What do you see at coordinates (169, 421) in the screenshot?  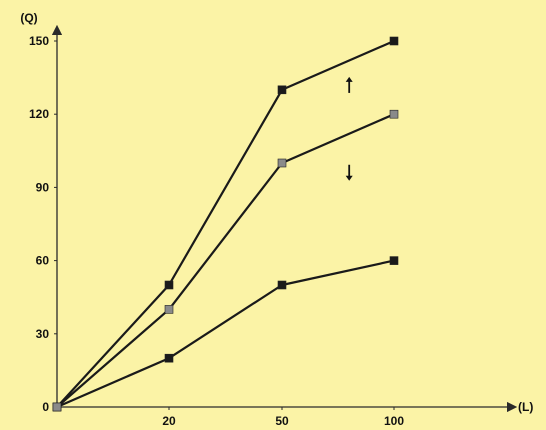 I see `x-tick-label: 20` at bounding box center [169, 421].